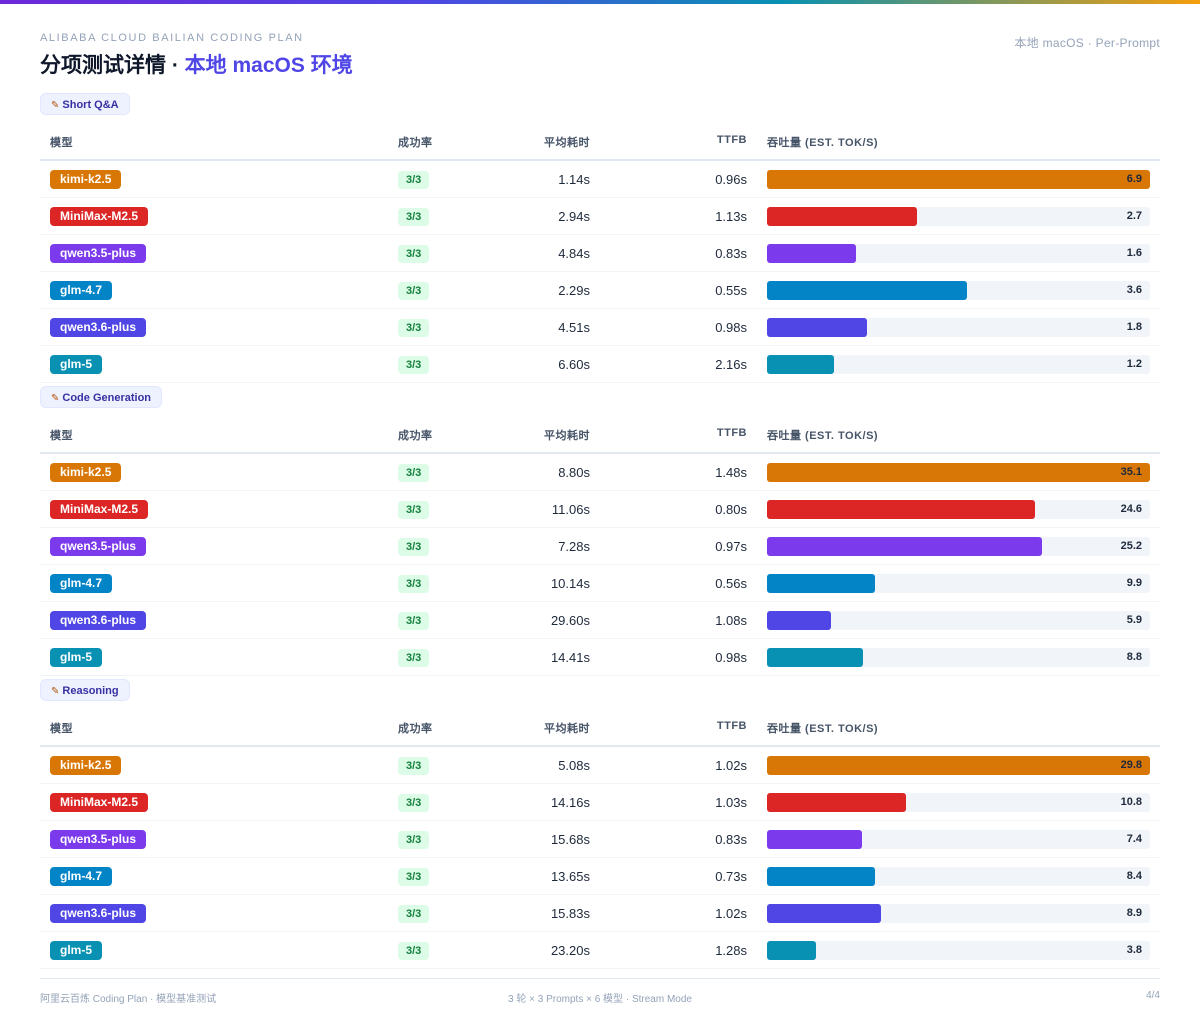  I want to click on model-badge: glm-5, so click(76, 364).